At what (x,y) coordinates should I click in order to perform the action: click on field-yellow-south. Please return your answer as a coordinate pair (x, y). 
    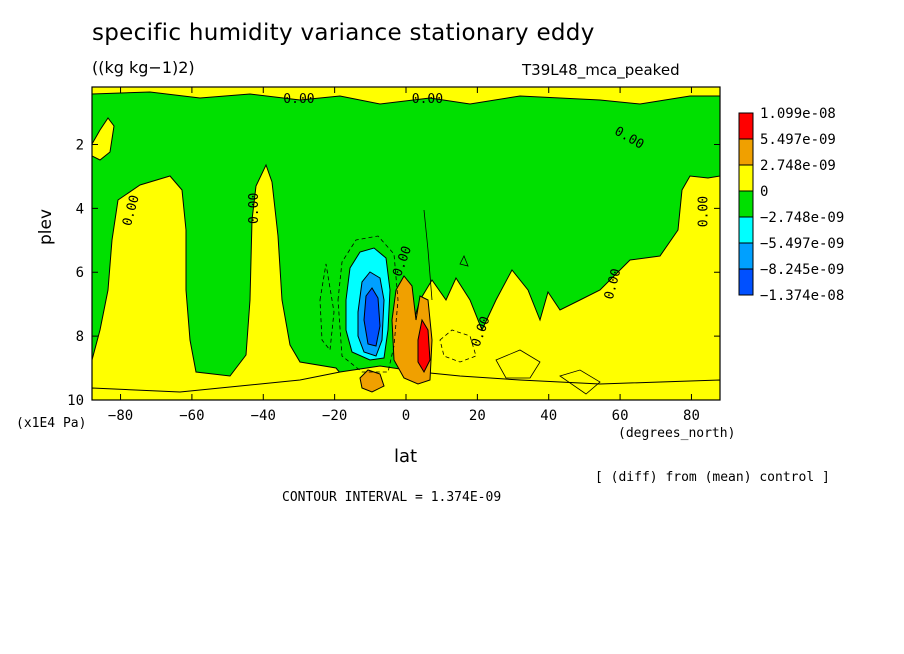
    Looking at the image, I should click on (226, 281).